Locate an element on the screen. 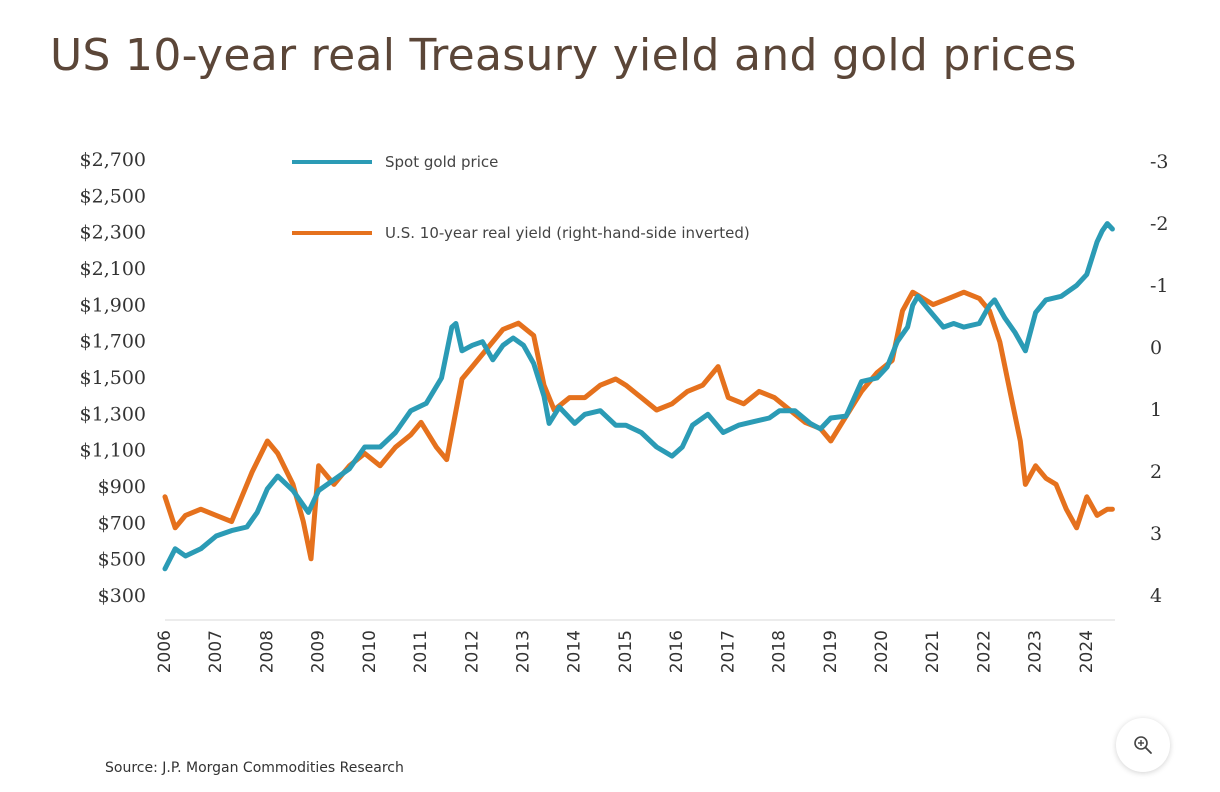  zoom-in-icon is located at coordinates (1143, 745).